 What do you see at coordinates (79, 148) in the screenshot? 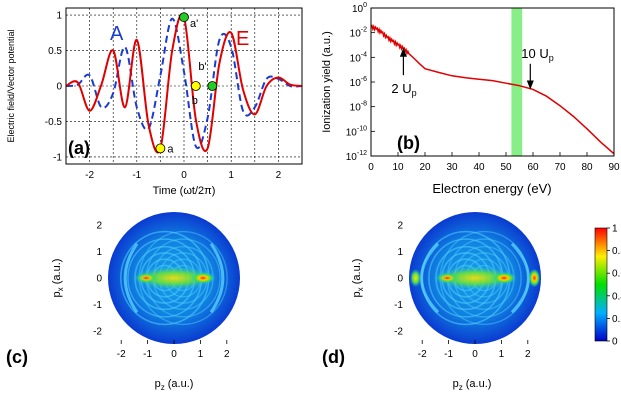
I see `panel-a-label: (a)` at bounding box center [79, 148].